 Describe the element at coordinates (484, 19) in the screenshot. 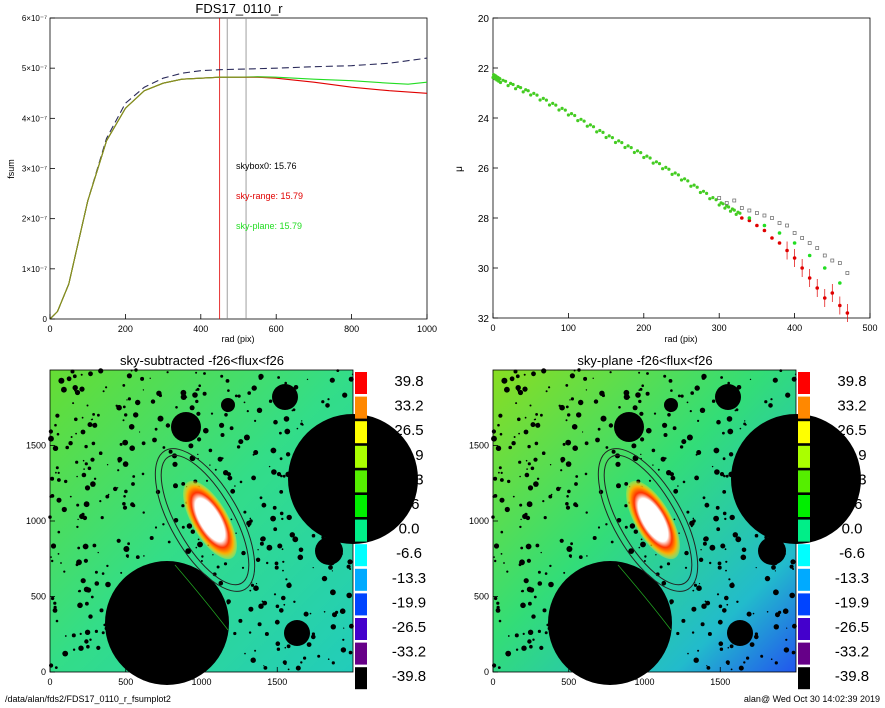

I see `mu-y-tick-label: 20` at that location.